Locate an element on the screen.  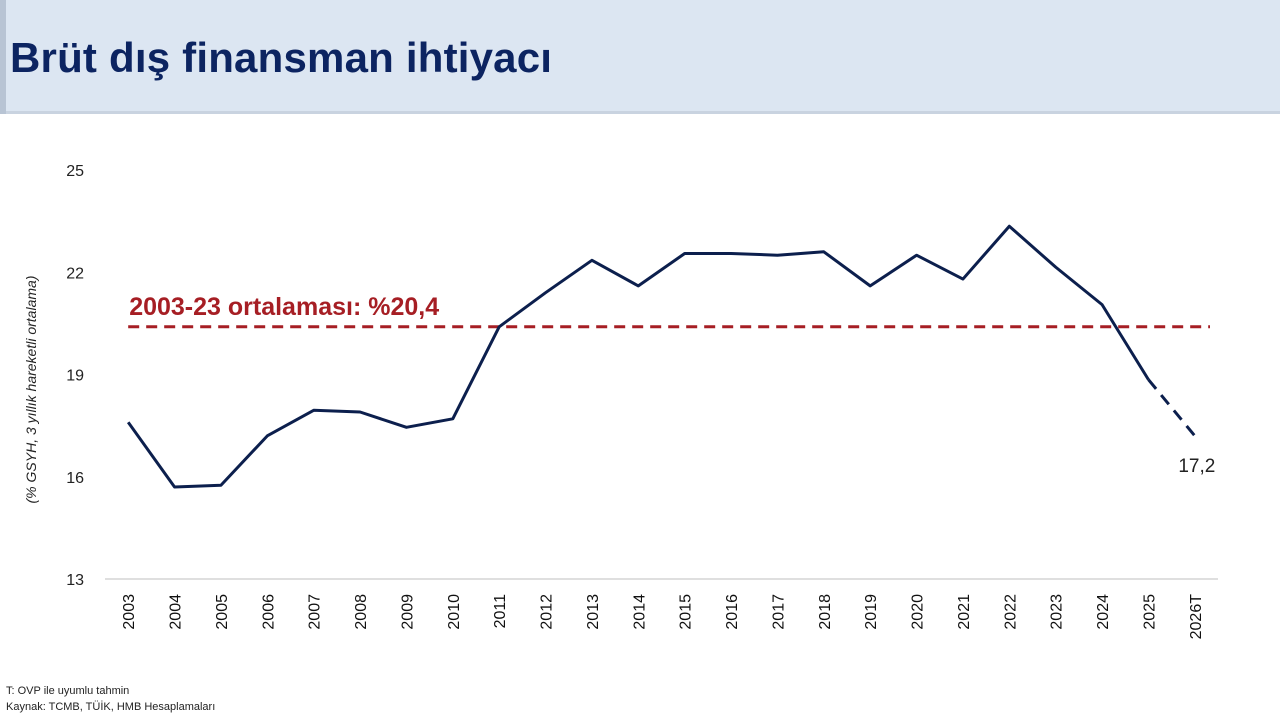
x-tick-label: 2017 is located at coordinates (778, 612).